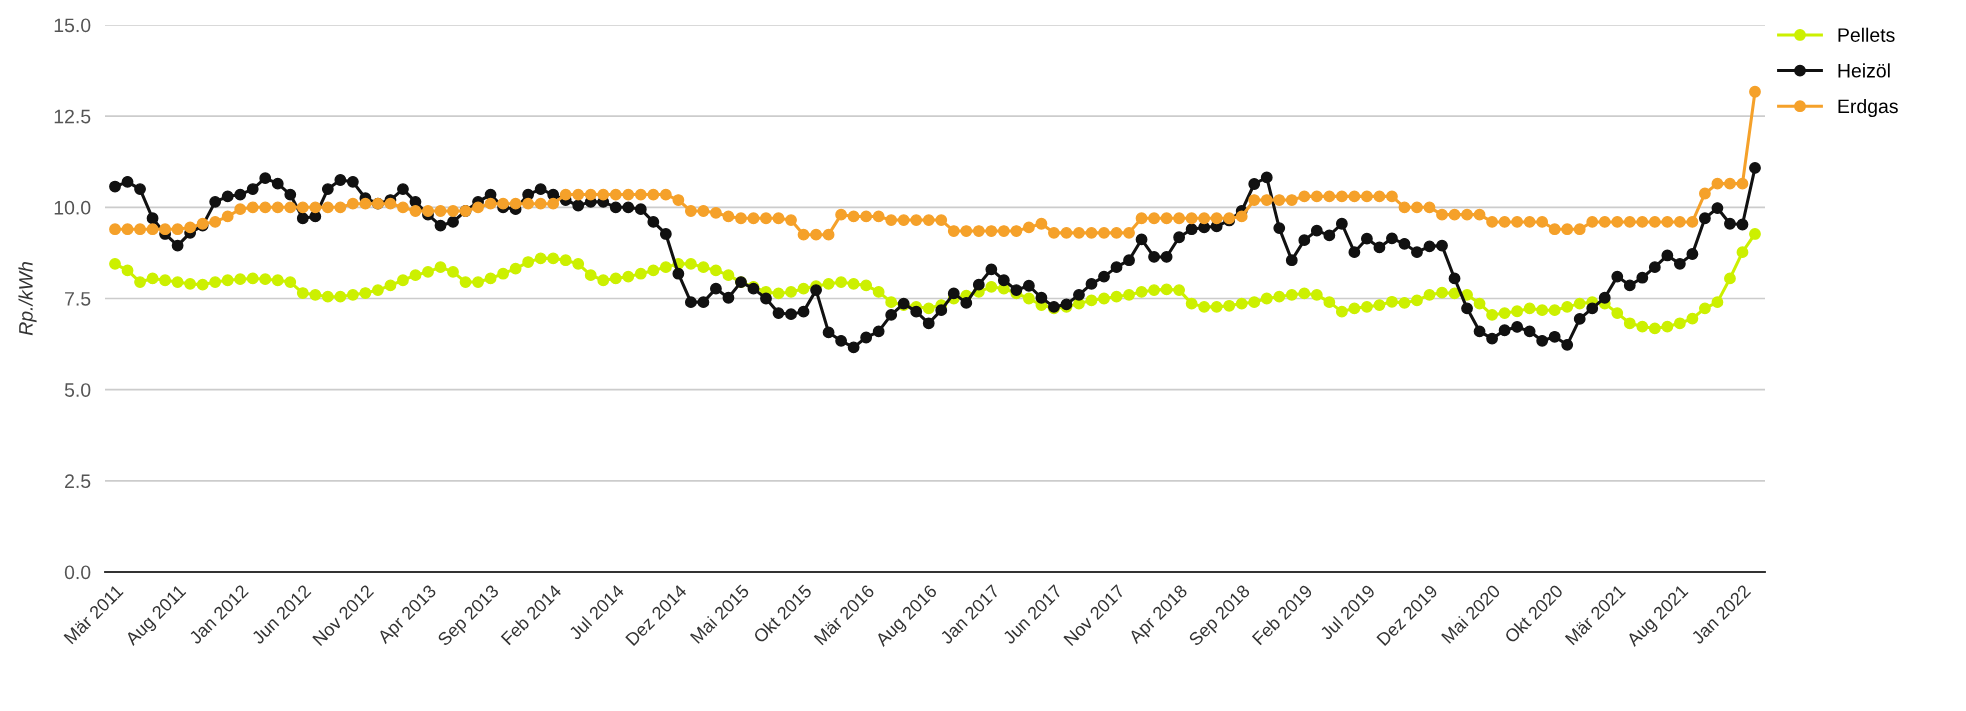  What do you see at coordinates (78, 299) in the screenshot?
I see `y-tick-label: 7.5` at bounding box center [78, 299].